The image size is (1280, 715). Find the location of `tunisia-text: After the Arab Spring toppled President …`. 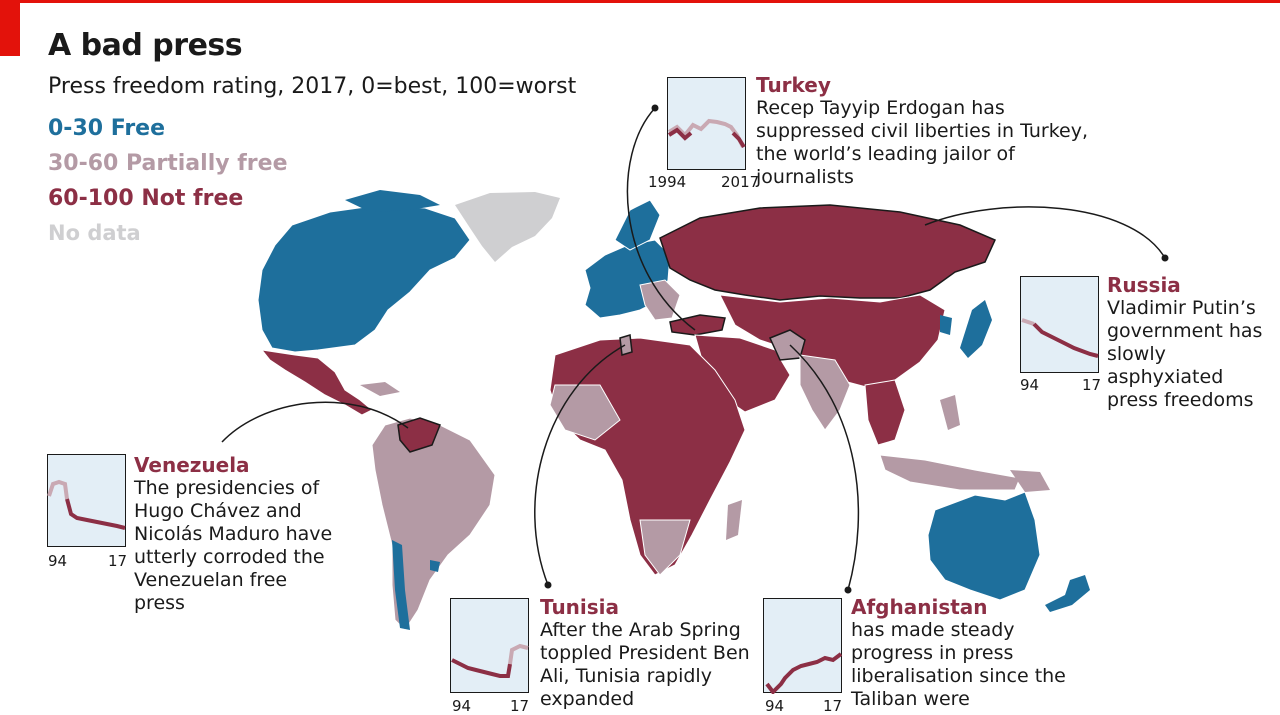

tunisia-text: After the Arab Spring toppled President … is located at coordinates (645, 664).